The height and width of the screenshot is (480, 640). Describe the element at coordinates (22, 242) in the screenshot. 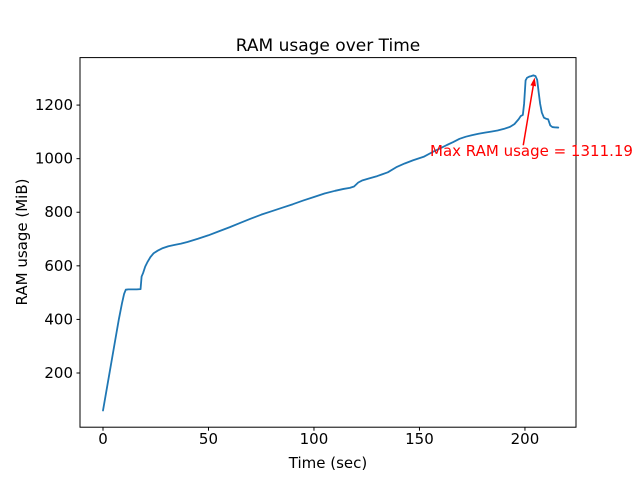

I see `y-axis-label: RAM usage (MiB)` at that location.